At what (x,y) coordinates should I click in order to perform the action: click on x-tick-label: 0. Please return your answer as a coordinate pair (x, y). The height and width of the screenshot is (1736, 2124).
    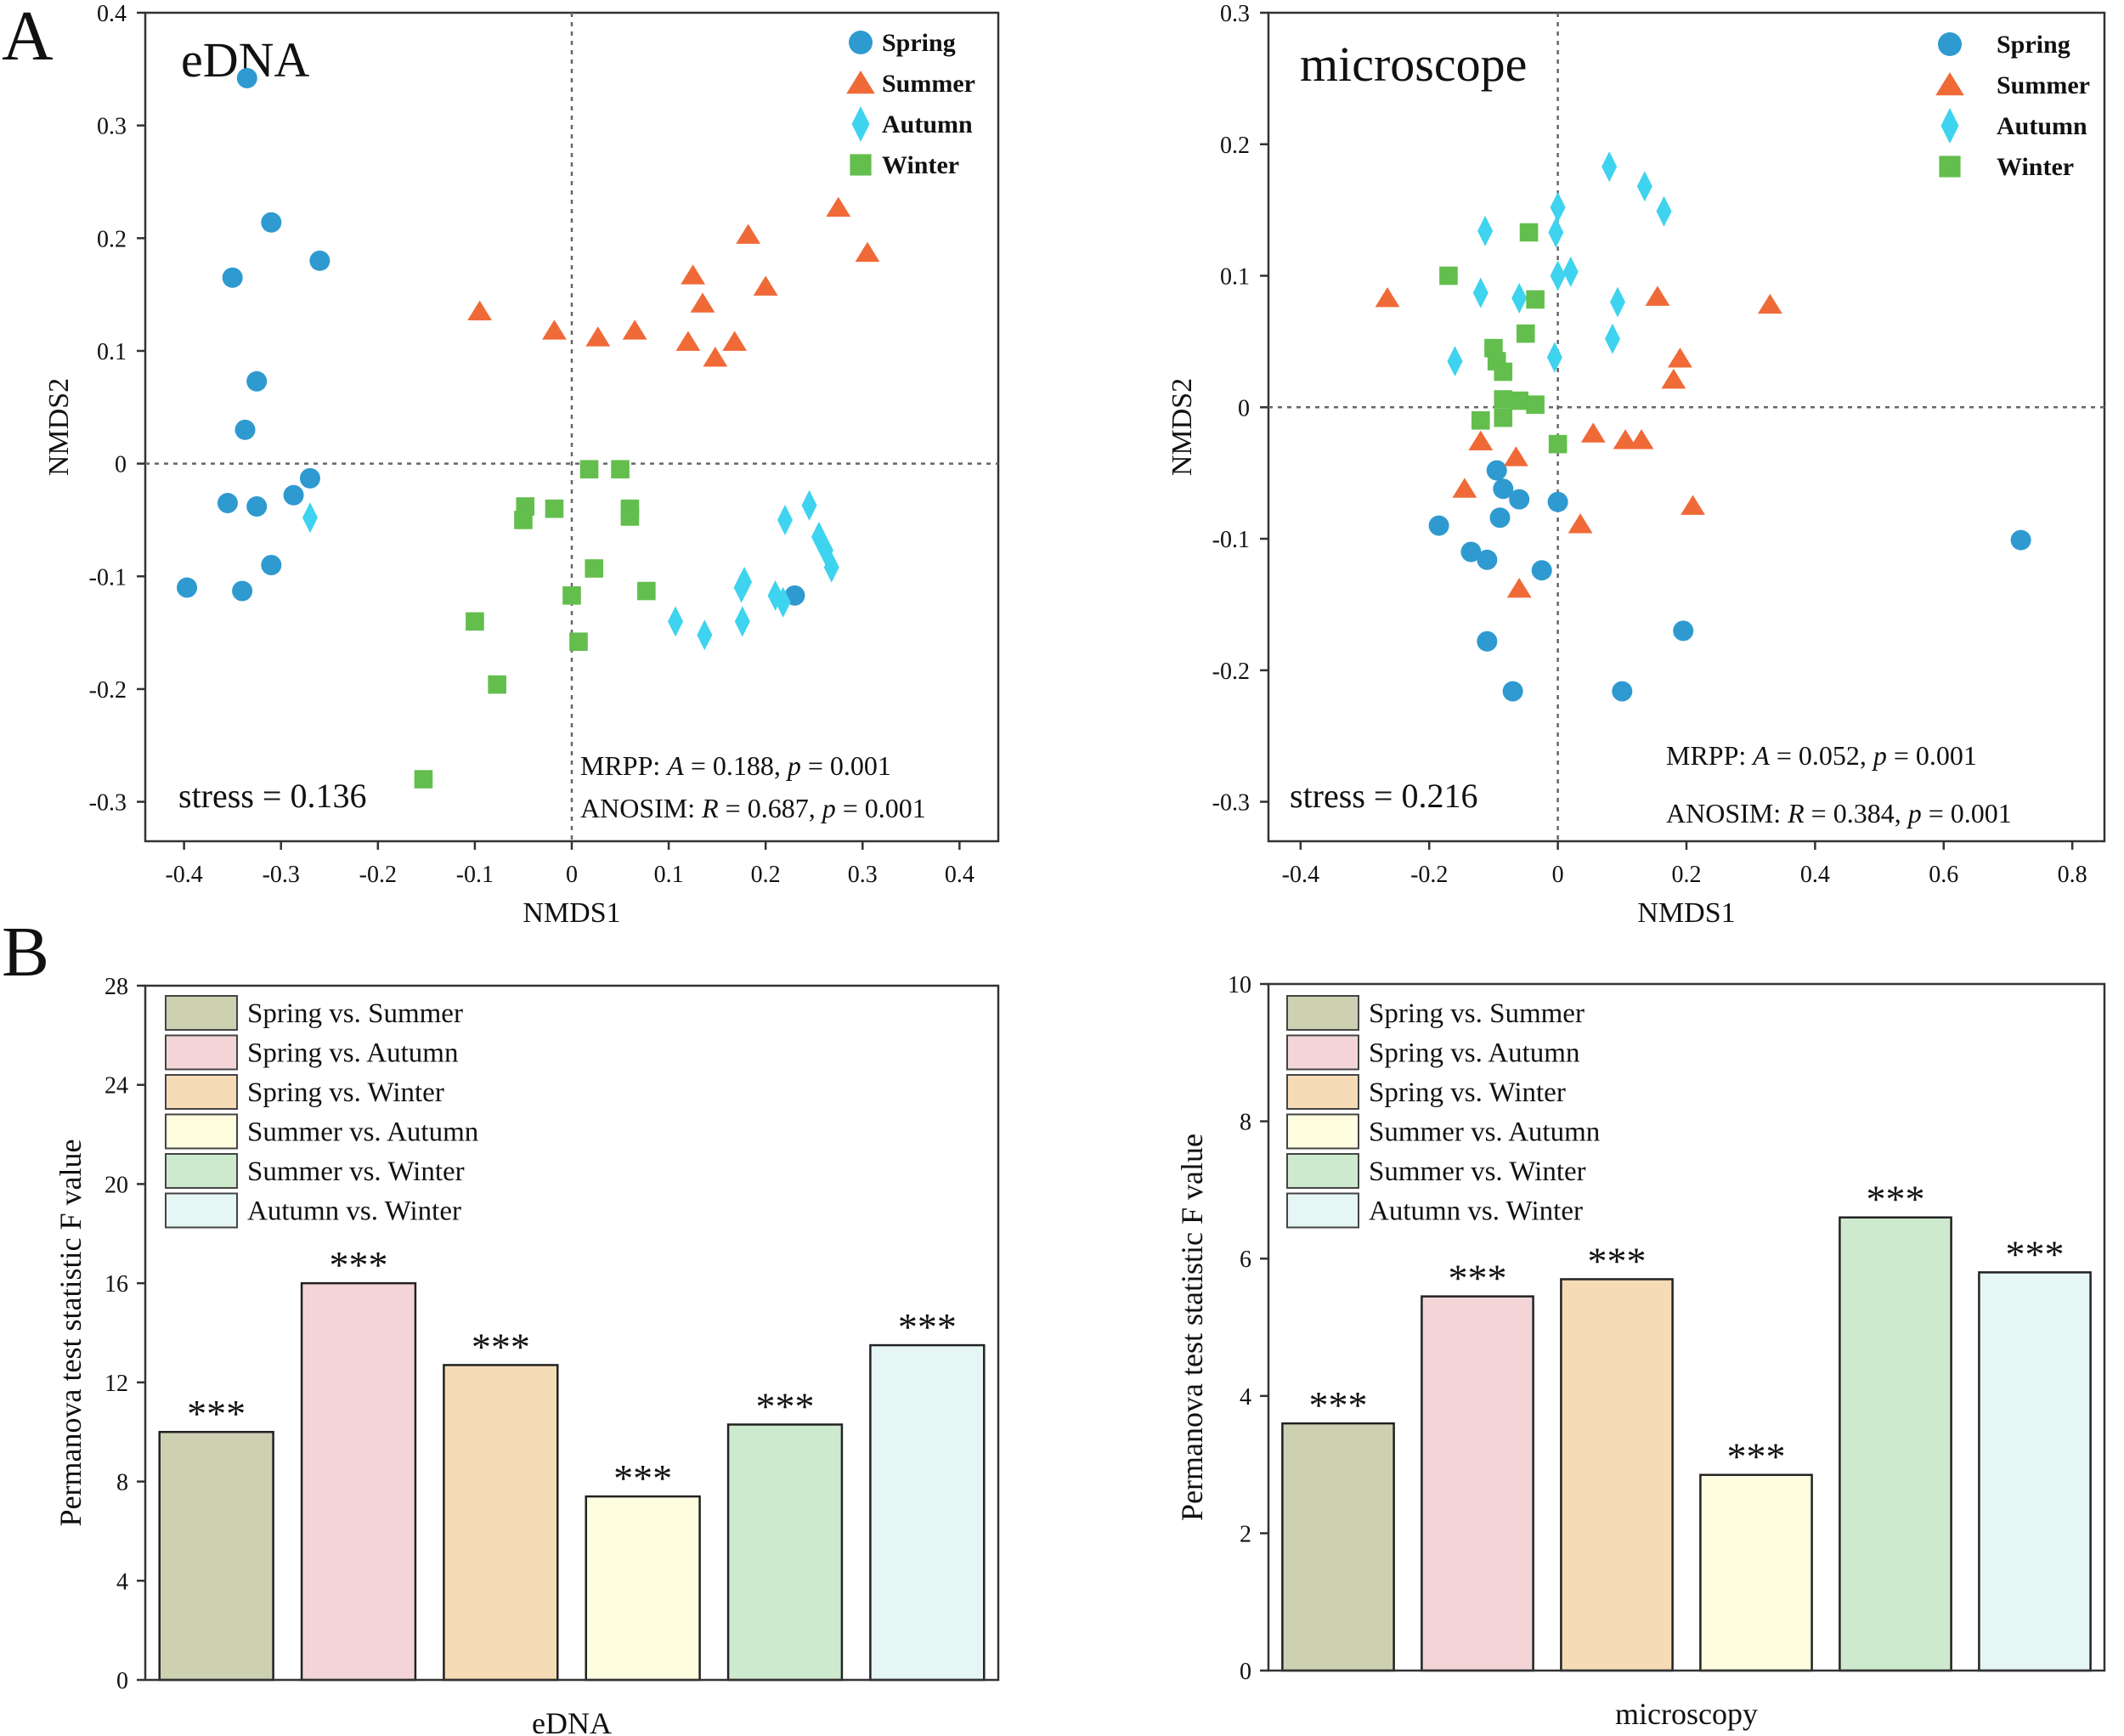
    Looking at the image, I should click on (1558, 875).